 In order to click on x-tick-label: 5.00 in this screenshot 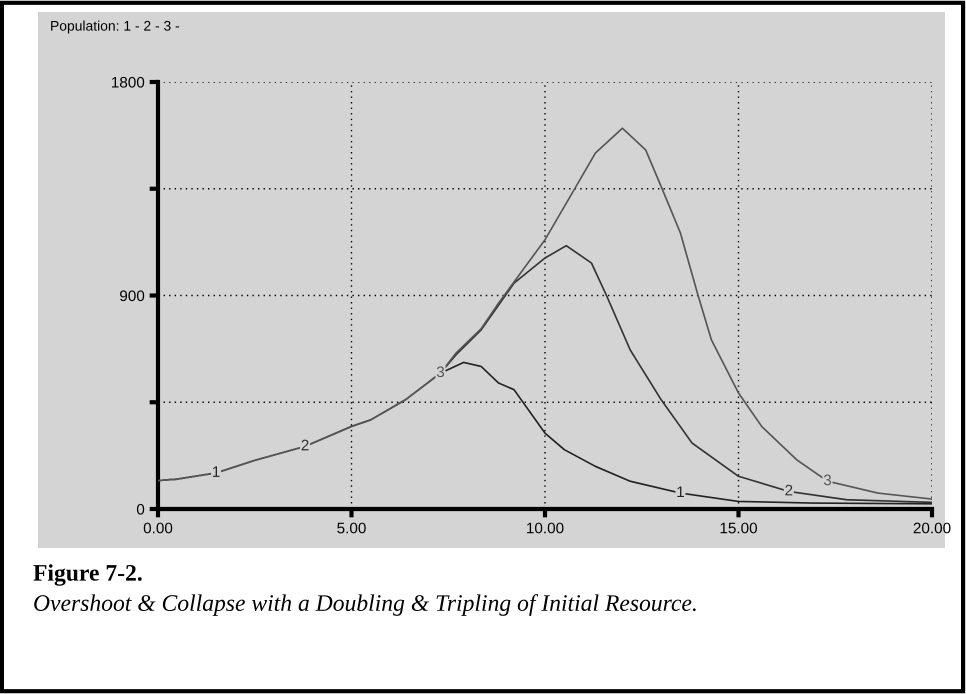, I will do `click(351, 528)`.